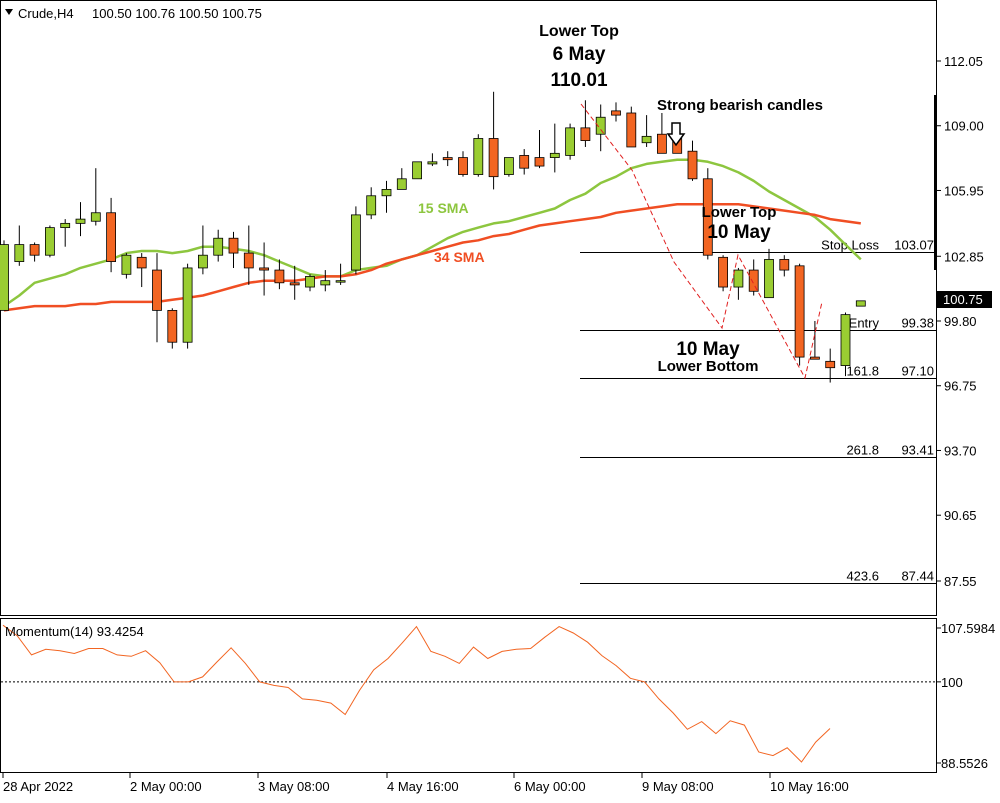 This screenshot has height=803, width=1000. I want to click on time-tick-label: 2 May 00:00, so click(166, 786).